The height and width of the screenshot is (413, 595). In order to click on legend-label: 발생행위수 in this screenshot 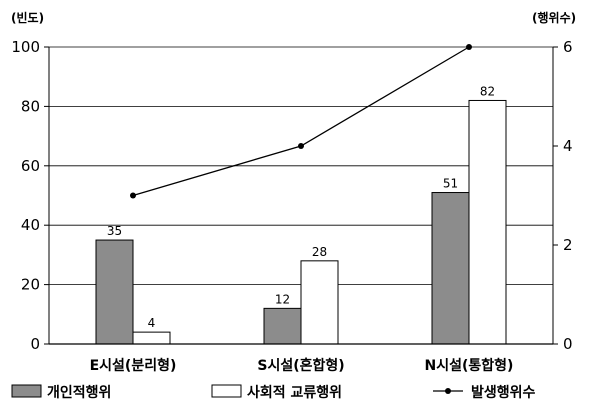, I will do `click(503, 392)`.